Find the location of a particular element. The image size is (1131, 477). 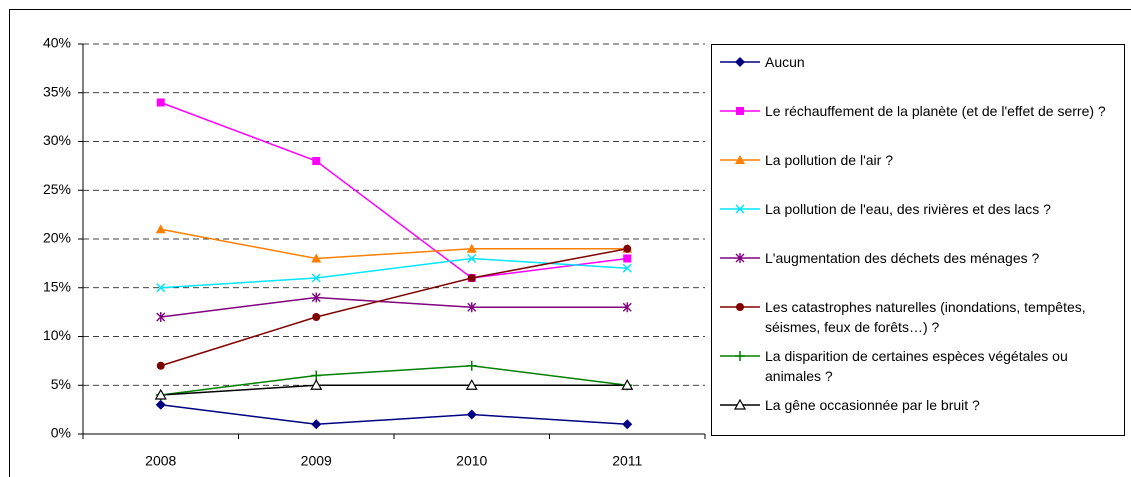

y-tick-label: 0% is located at coordinates (61, 433).